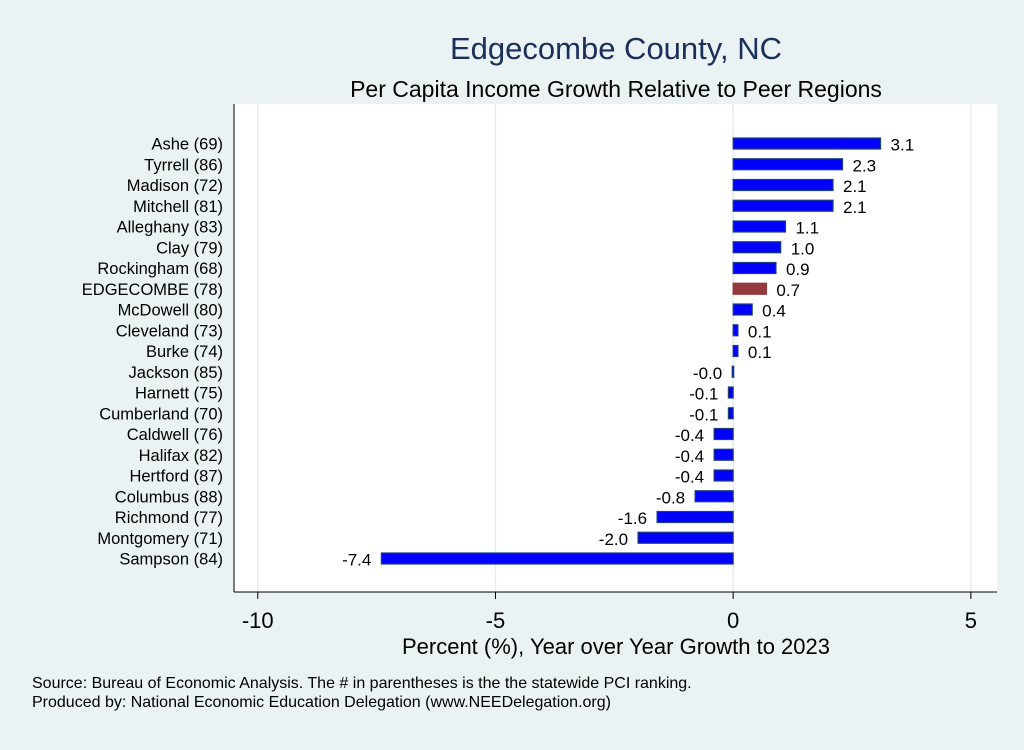 This screenshot has height=750, width=1024. I want to click on data-label: -0.0, so click(707, 373).